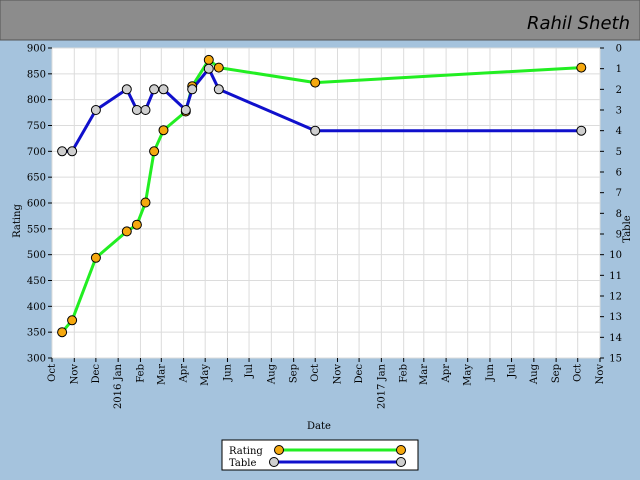 The height and width of the screenshot is (480, 640). Describe the element at coordinates (36, 126) in the screenshot. I see `y-tick-label: 750` at that location.